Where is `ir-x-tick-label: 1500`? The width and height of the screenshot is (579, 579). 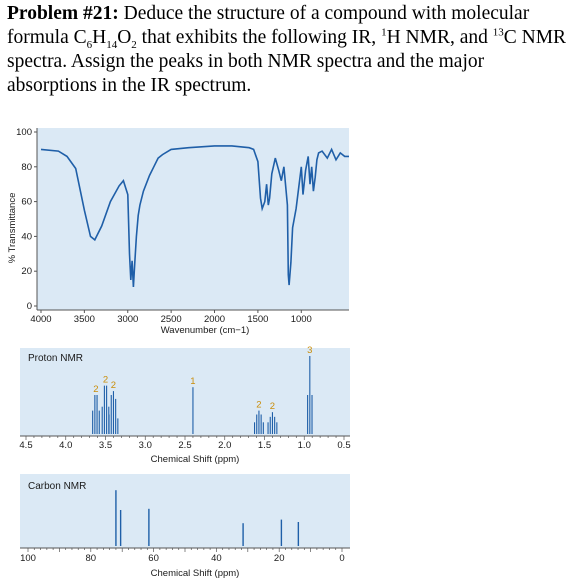 ir-x-tick-label: 1500 is located at coordinates (257, 319).